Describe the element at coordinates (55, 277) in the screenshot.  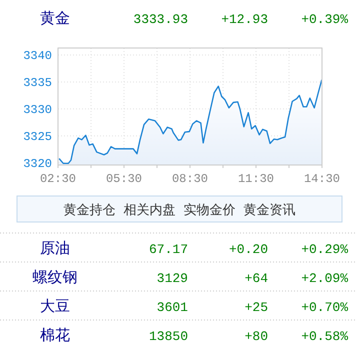
I see `category-label: 螺纹钢` at that location.